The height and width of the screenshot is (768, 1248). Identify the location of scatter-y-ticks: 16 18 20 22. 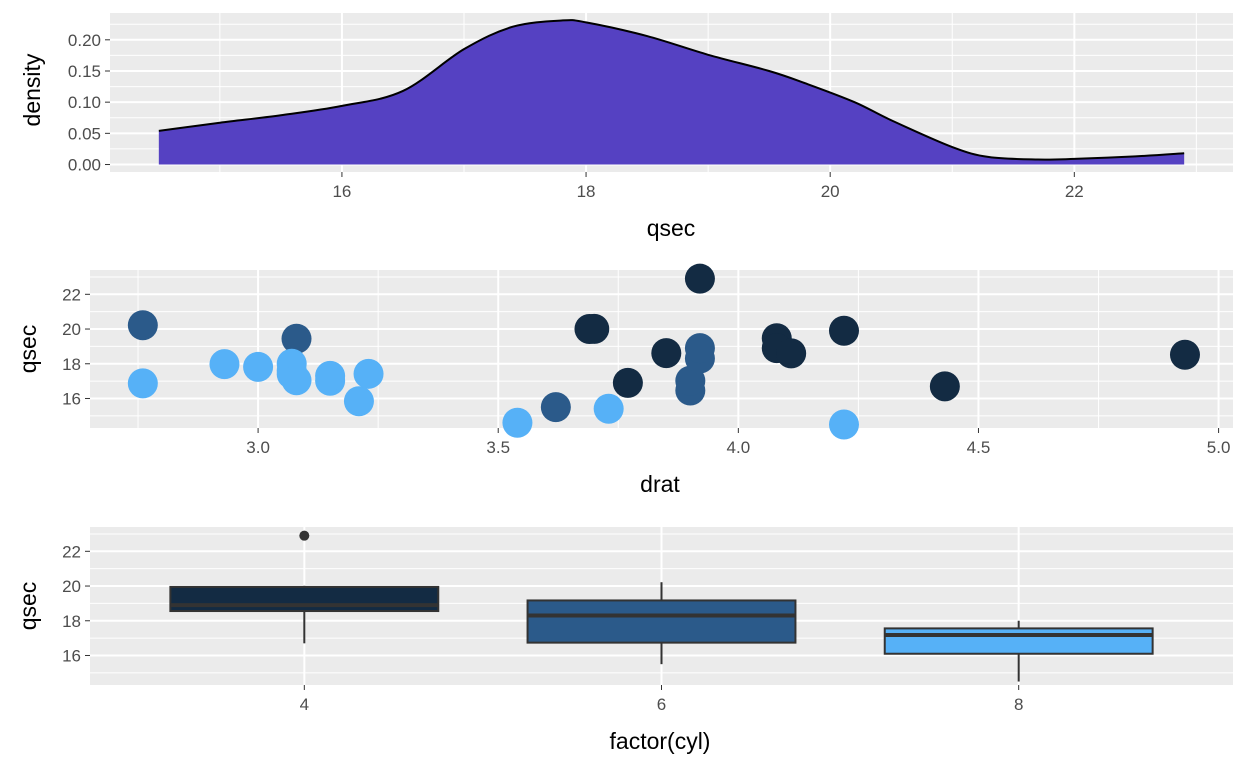
(76, 346).